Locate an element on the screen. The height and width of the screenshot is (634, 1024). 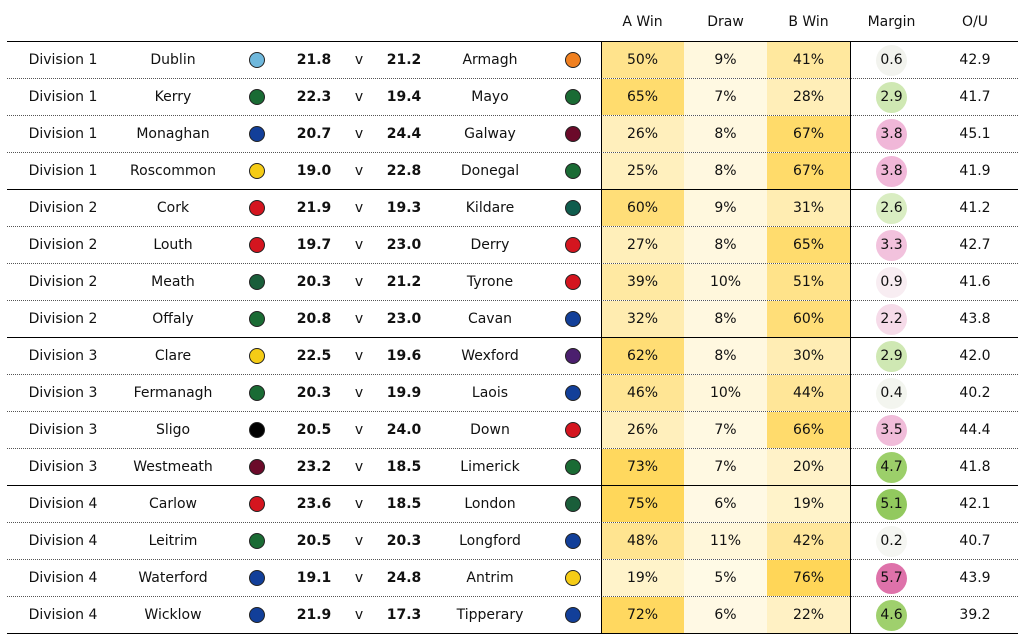
b-win-cell: 66% is located at coordinates (808, 430).